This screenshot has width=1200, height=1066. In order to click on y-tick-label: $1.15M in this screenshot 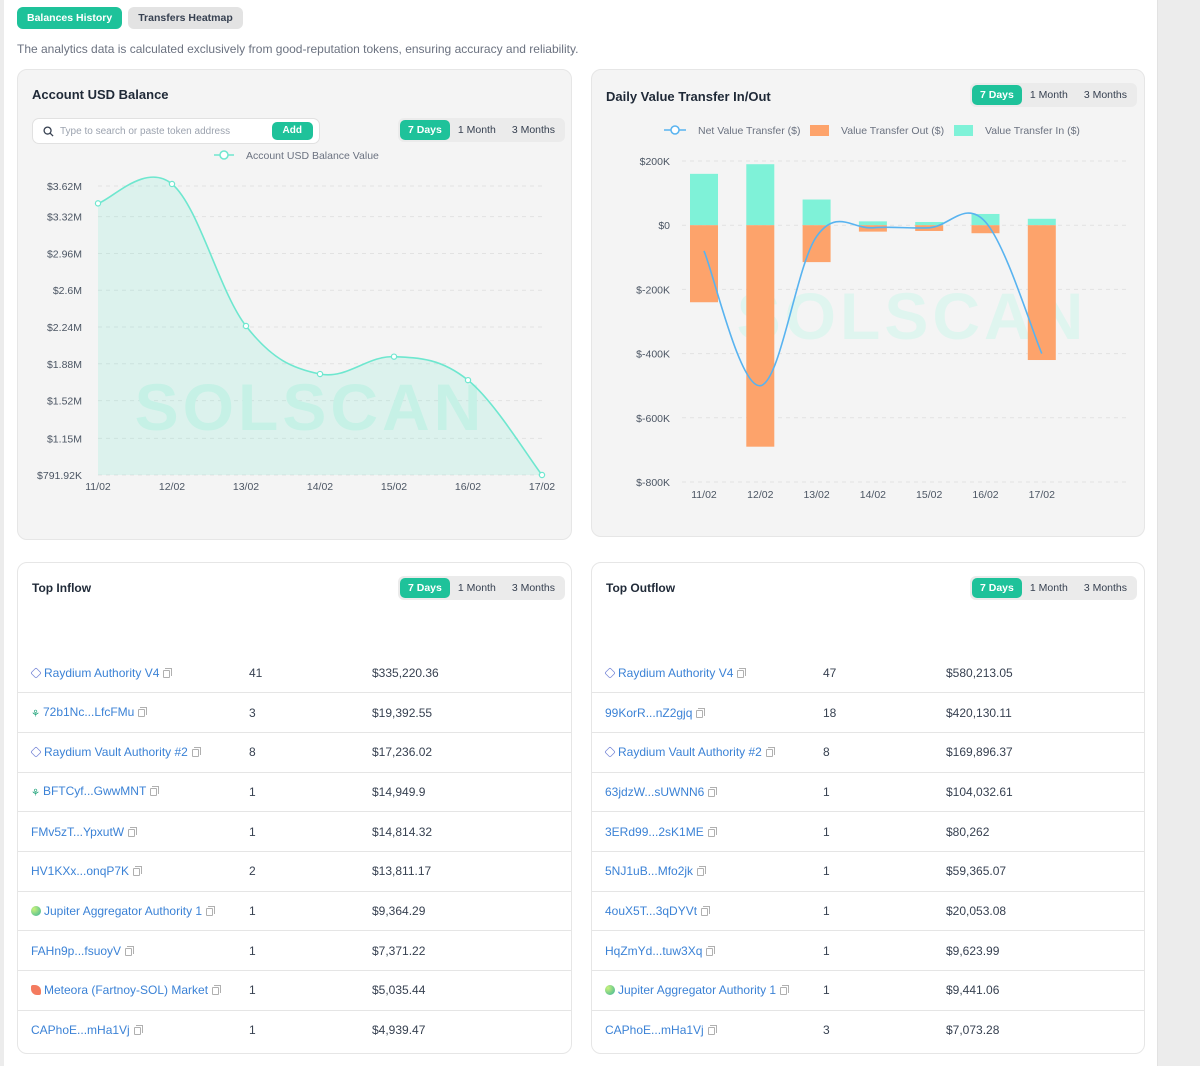, I will do `click(64, 439)`.